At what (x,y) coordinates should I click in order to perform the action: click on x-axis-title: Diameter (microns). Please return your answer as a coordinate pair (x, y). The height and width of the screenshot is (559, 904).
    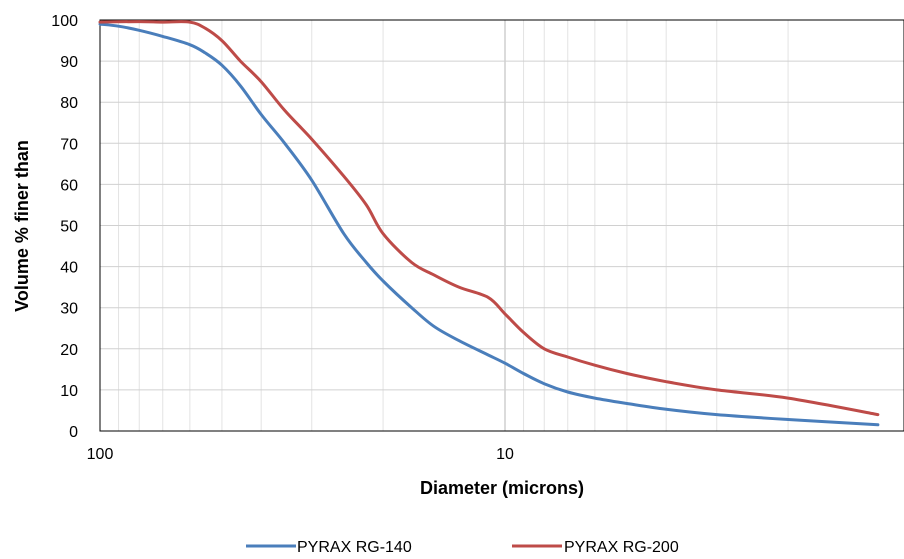
    Looking at the image, I should click on (502, 488).